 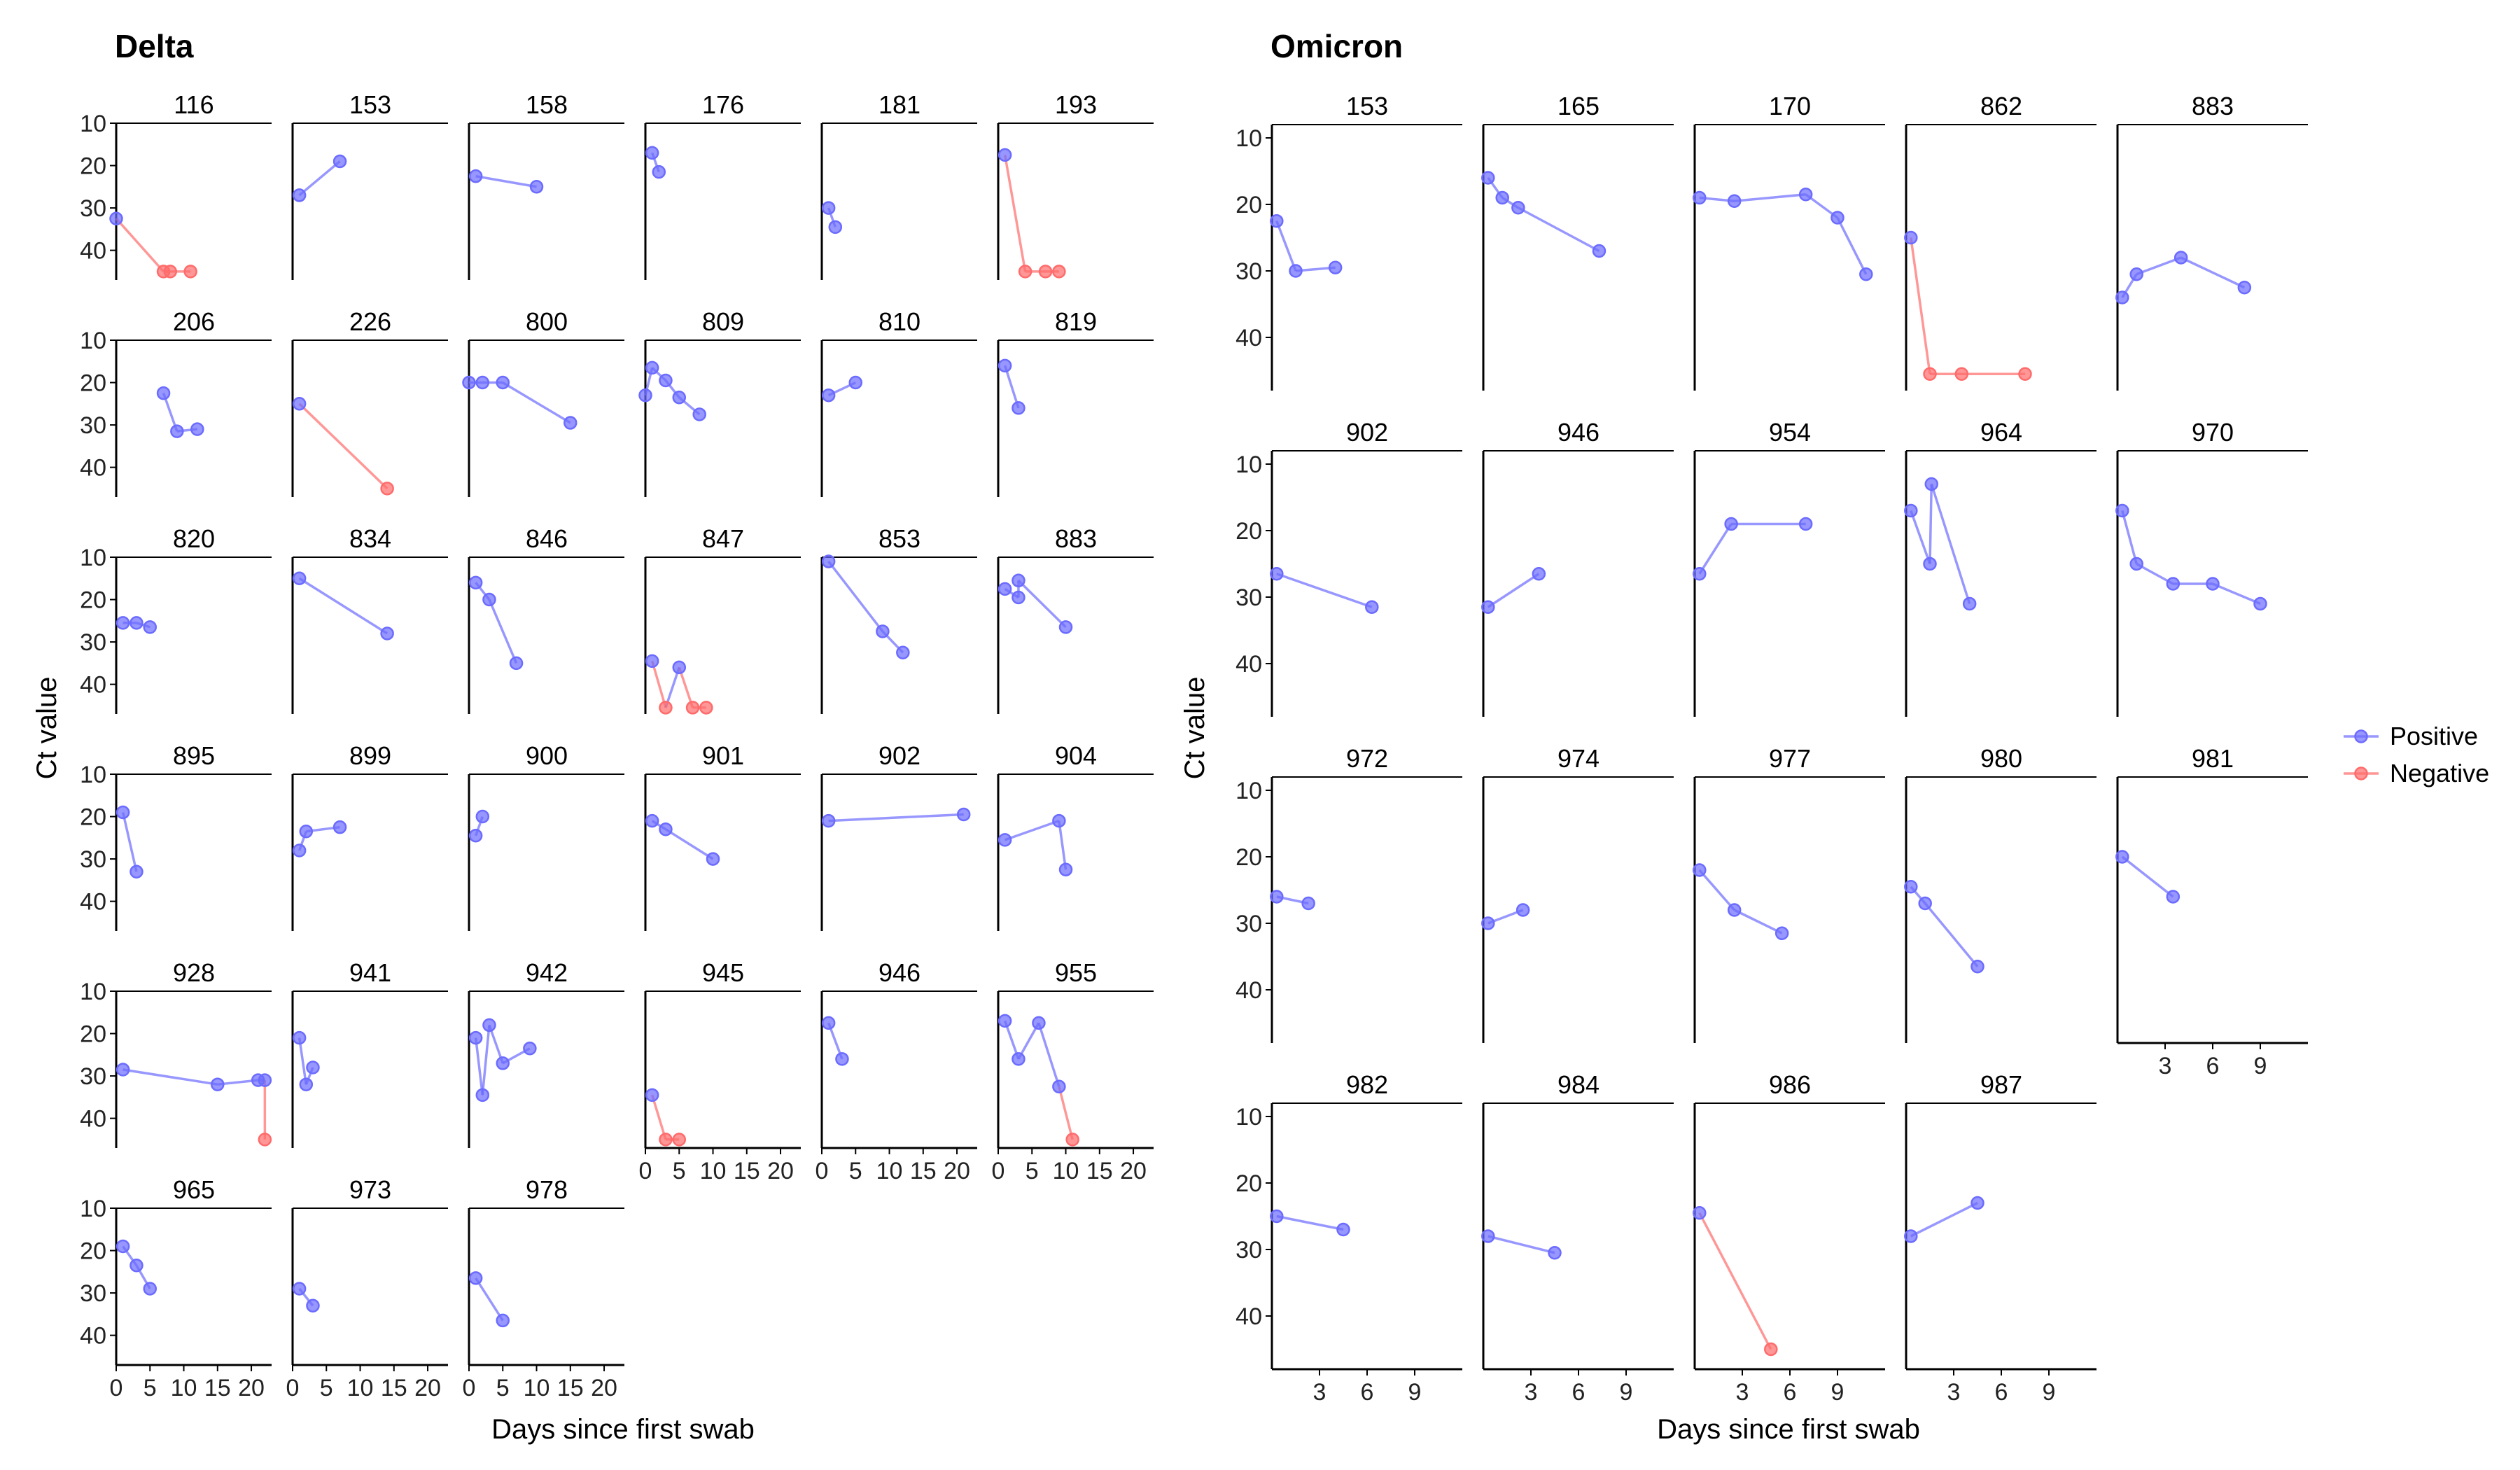 What do you see at coordinates (2211, 911) in the screenshot?
I see `facet-panel: 981 3 6 9` at bounding box center [2211, 911].